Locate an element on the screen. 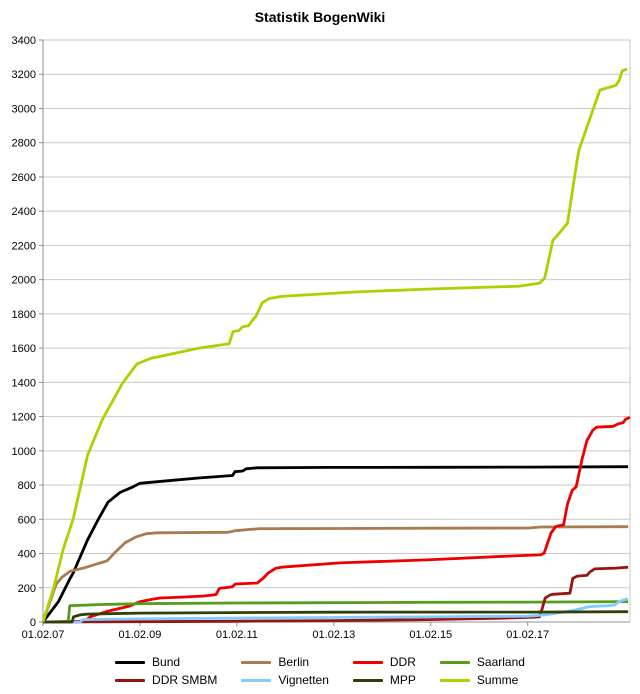  series-line-saarland is located at coordinates (336, 612).